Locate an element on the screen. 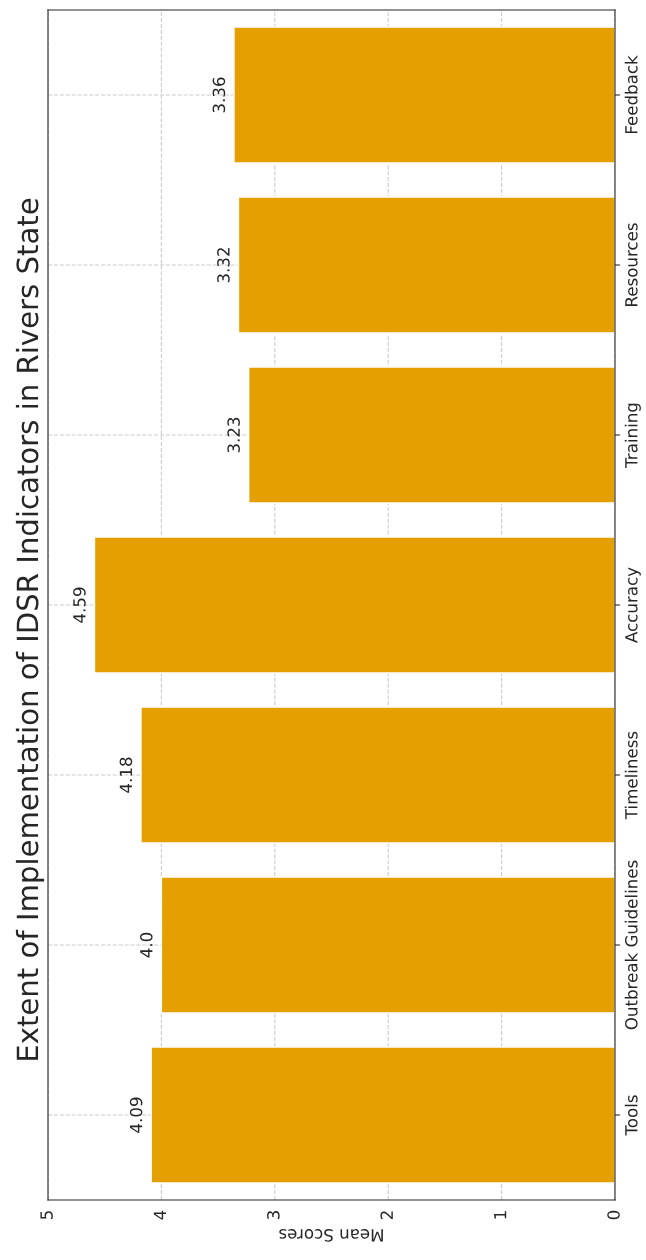 This screenshot has height=1260, width=646. text: Extent of Implementation of IDSR Indicators in Rivers State is located at coordinates (30, 629).